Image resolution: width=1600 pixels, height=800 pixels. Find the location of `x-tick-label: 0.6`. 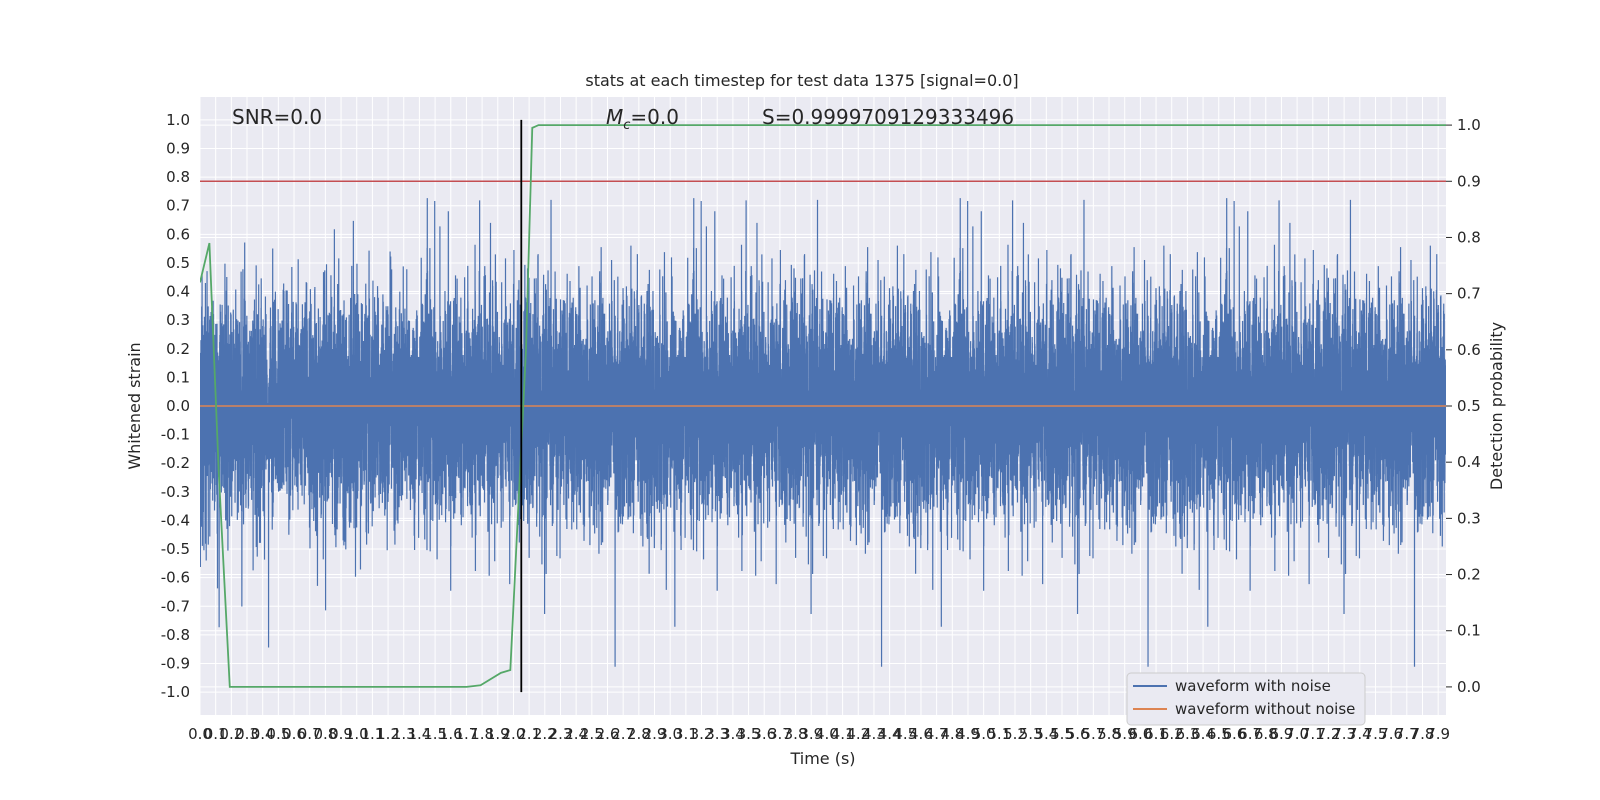

x-tick-label: 0.6 is located at coordinates (294, 734).